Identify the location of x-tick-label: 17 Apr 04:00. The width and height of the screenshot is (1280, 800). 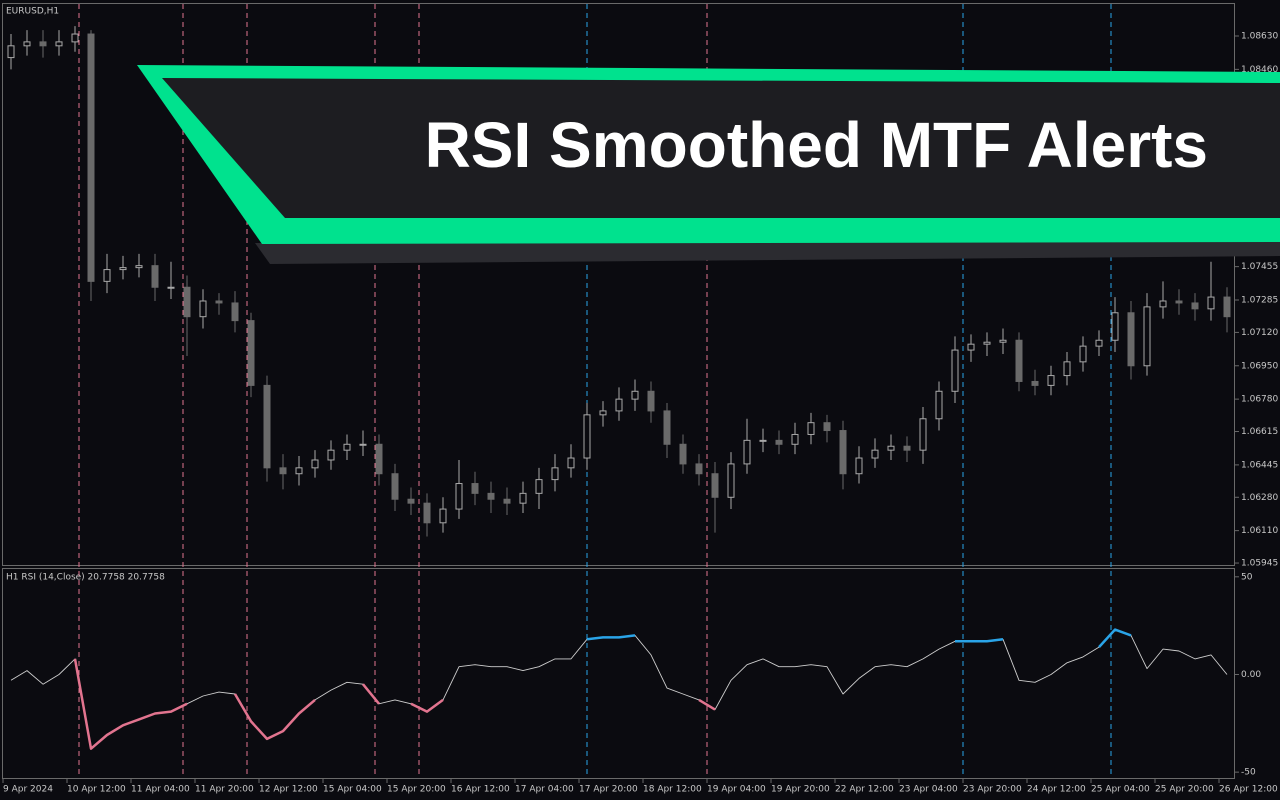
(544, 790).